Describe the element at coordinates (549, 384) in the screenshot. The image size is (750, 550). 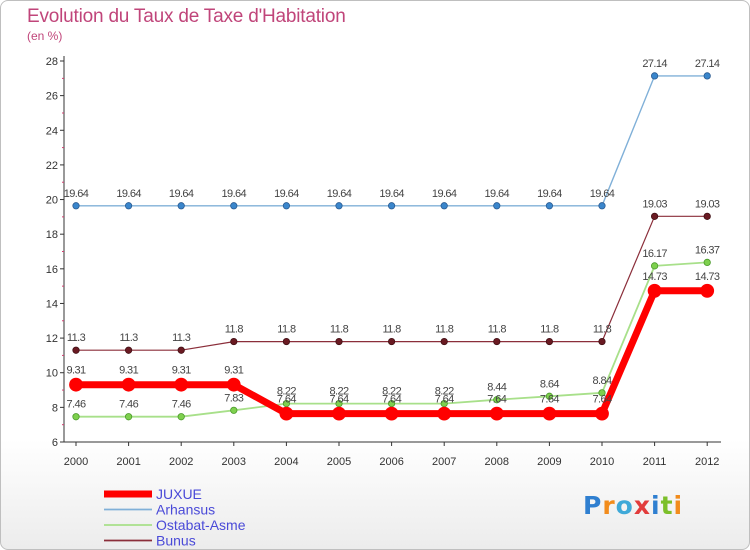
I see `data-label: 8.64` at that location.